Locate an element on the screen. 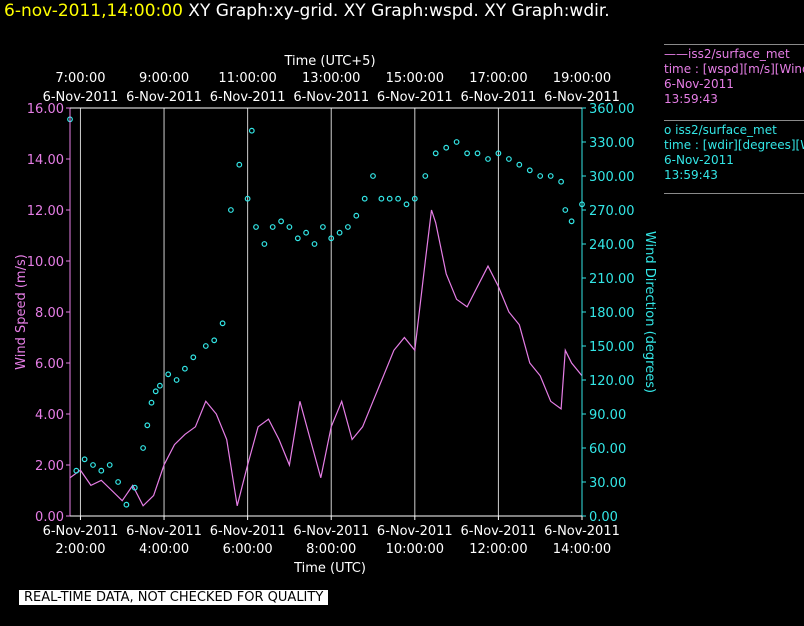 Image resolution: width=804 pixels, height=626 pixels. x-bottom-tick-time: 2:00:00 is located at coordinates (80, 549).